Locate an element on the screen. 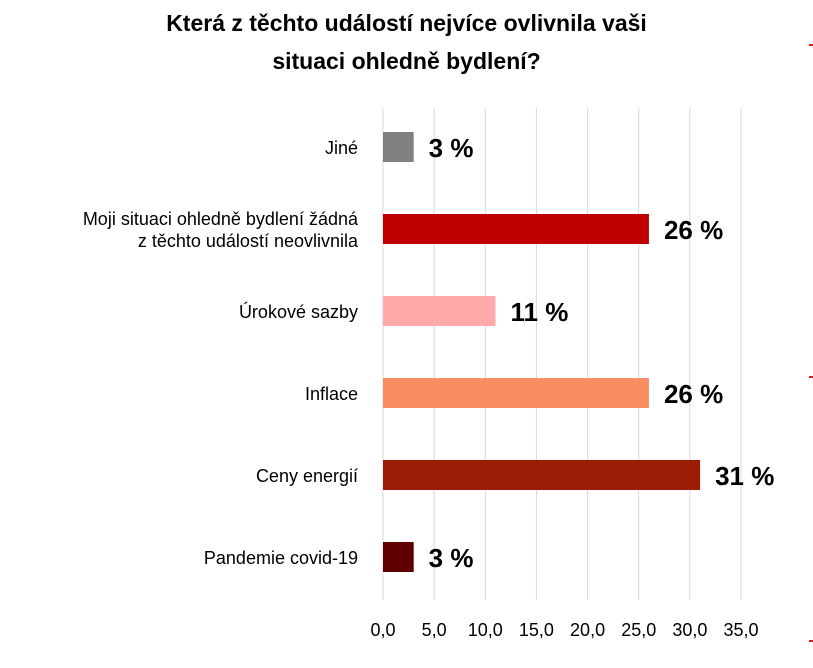  chart-title-line-2: situaci ohledně bydlení? is located at coordinates (406, 61).